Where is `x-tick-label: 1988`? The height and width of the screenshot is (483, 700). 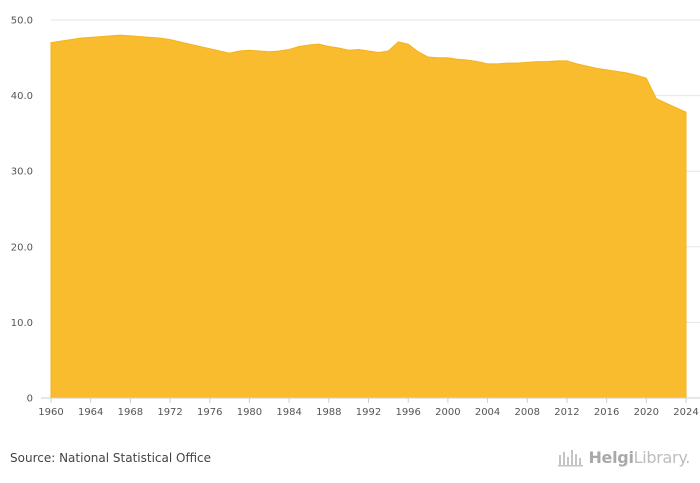
x-tick-label: 1988 is located at coordinates (328, 412).